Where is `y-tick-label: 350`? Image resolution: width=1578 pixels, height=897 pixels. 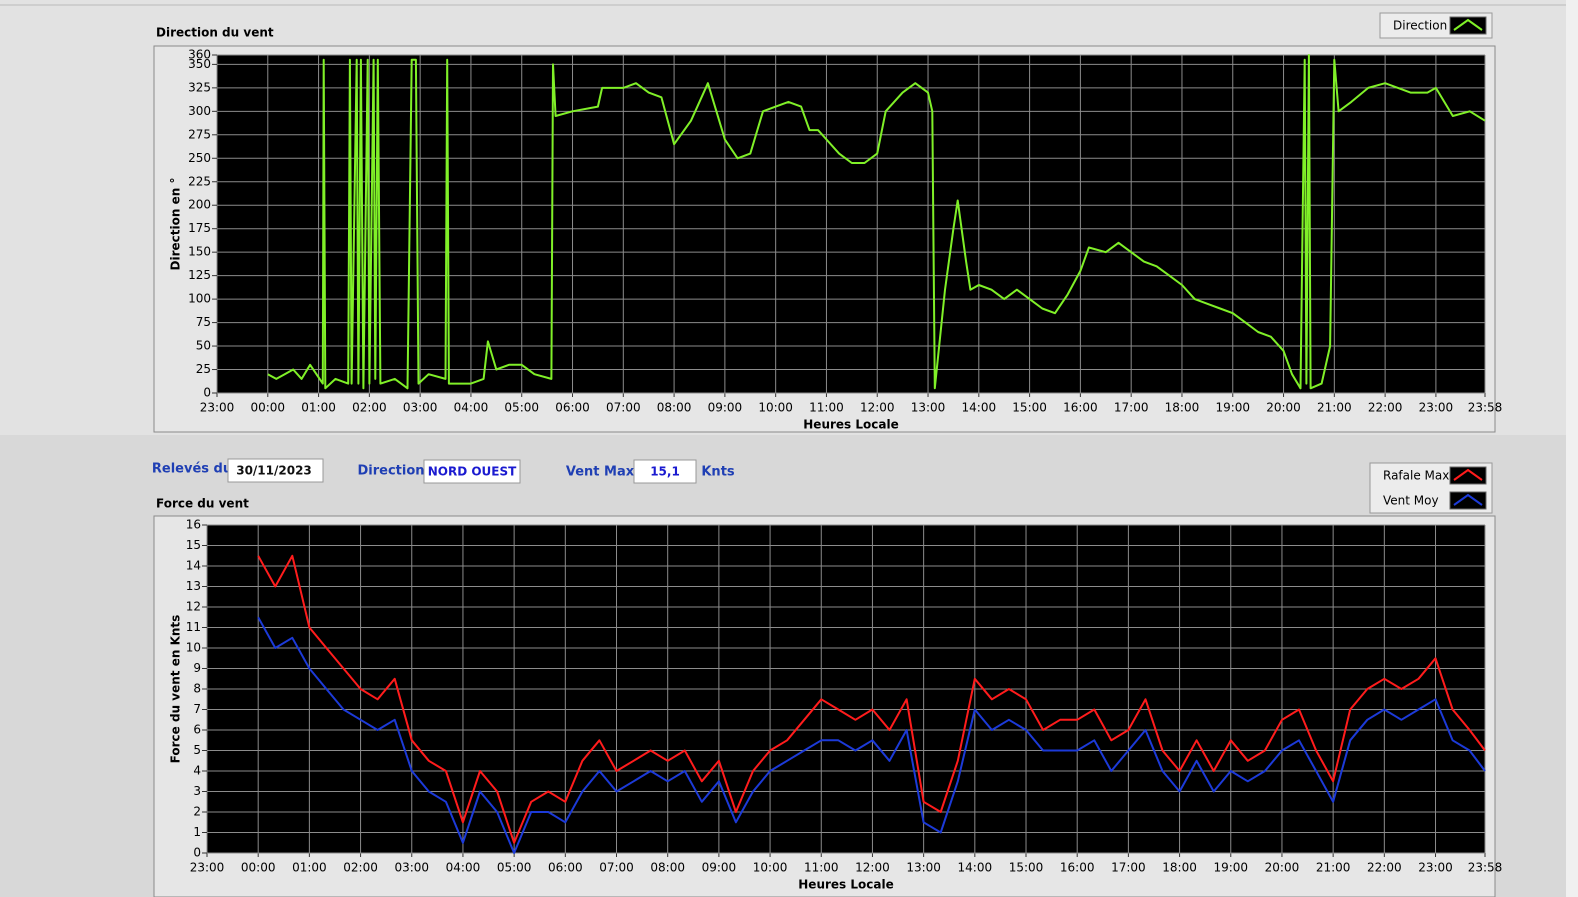 y-tick-label: 350 is located at coordinates (199, 64).